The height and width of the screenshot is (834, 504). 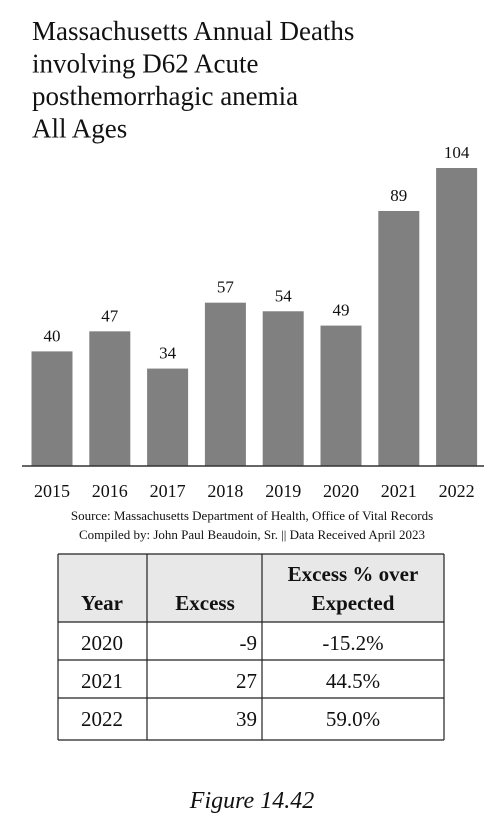 I want to click on chart-title: involving D62 Acute, so click(x=145, y=64).